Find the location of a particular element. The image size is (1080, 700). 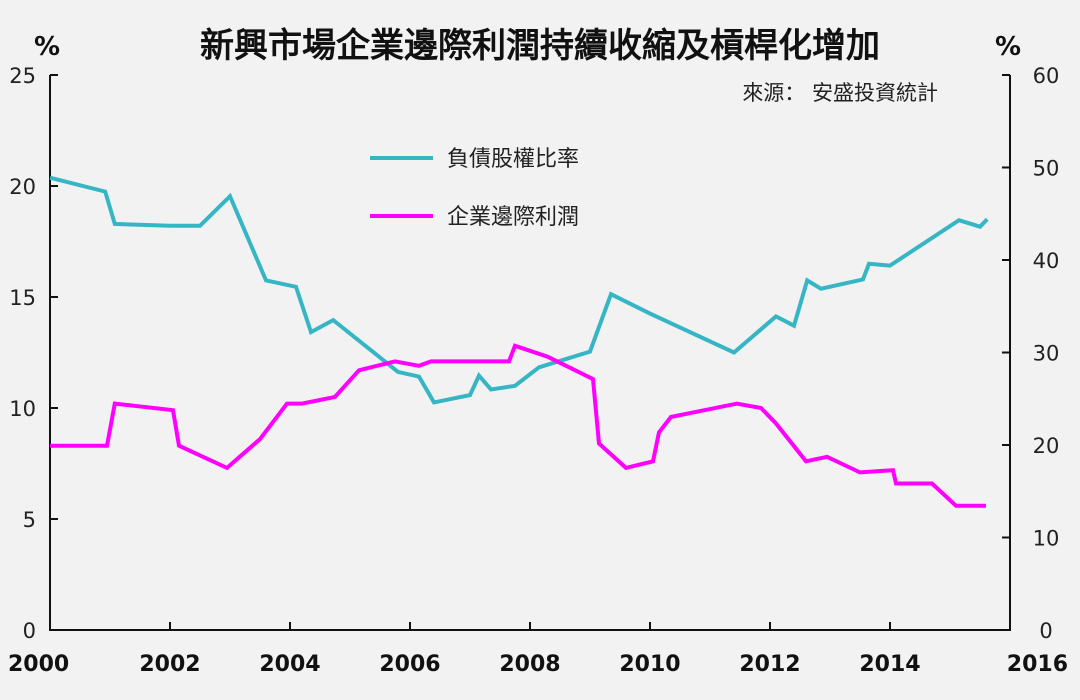

x-tick-label: 2008 is located at coordinates (529, 664).